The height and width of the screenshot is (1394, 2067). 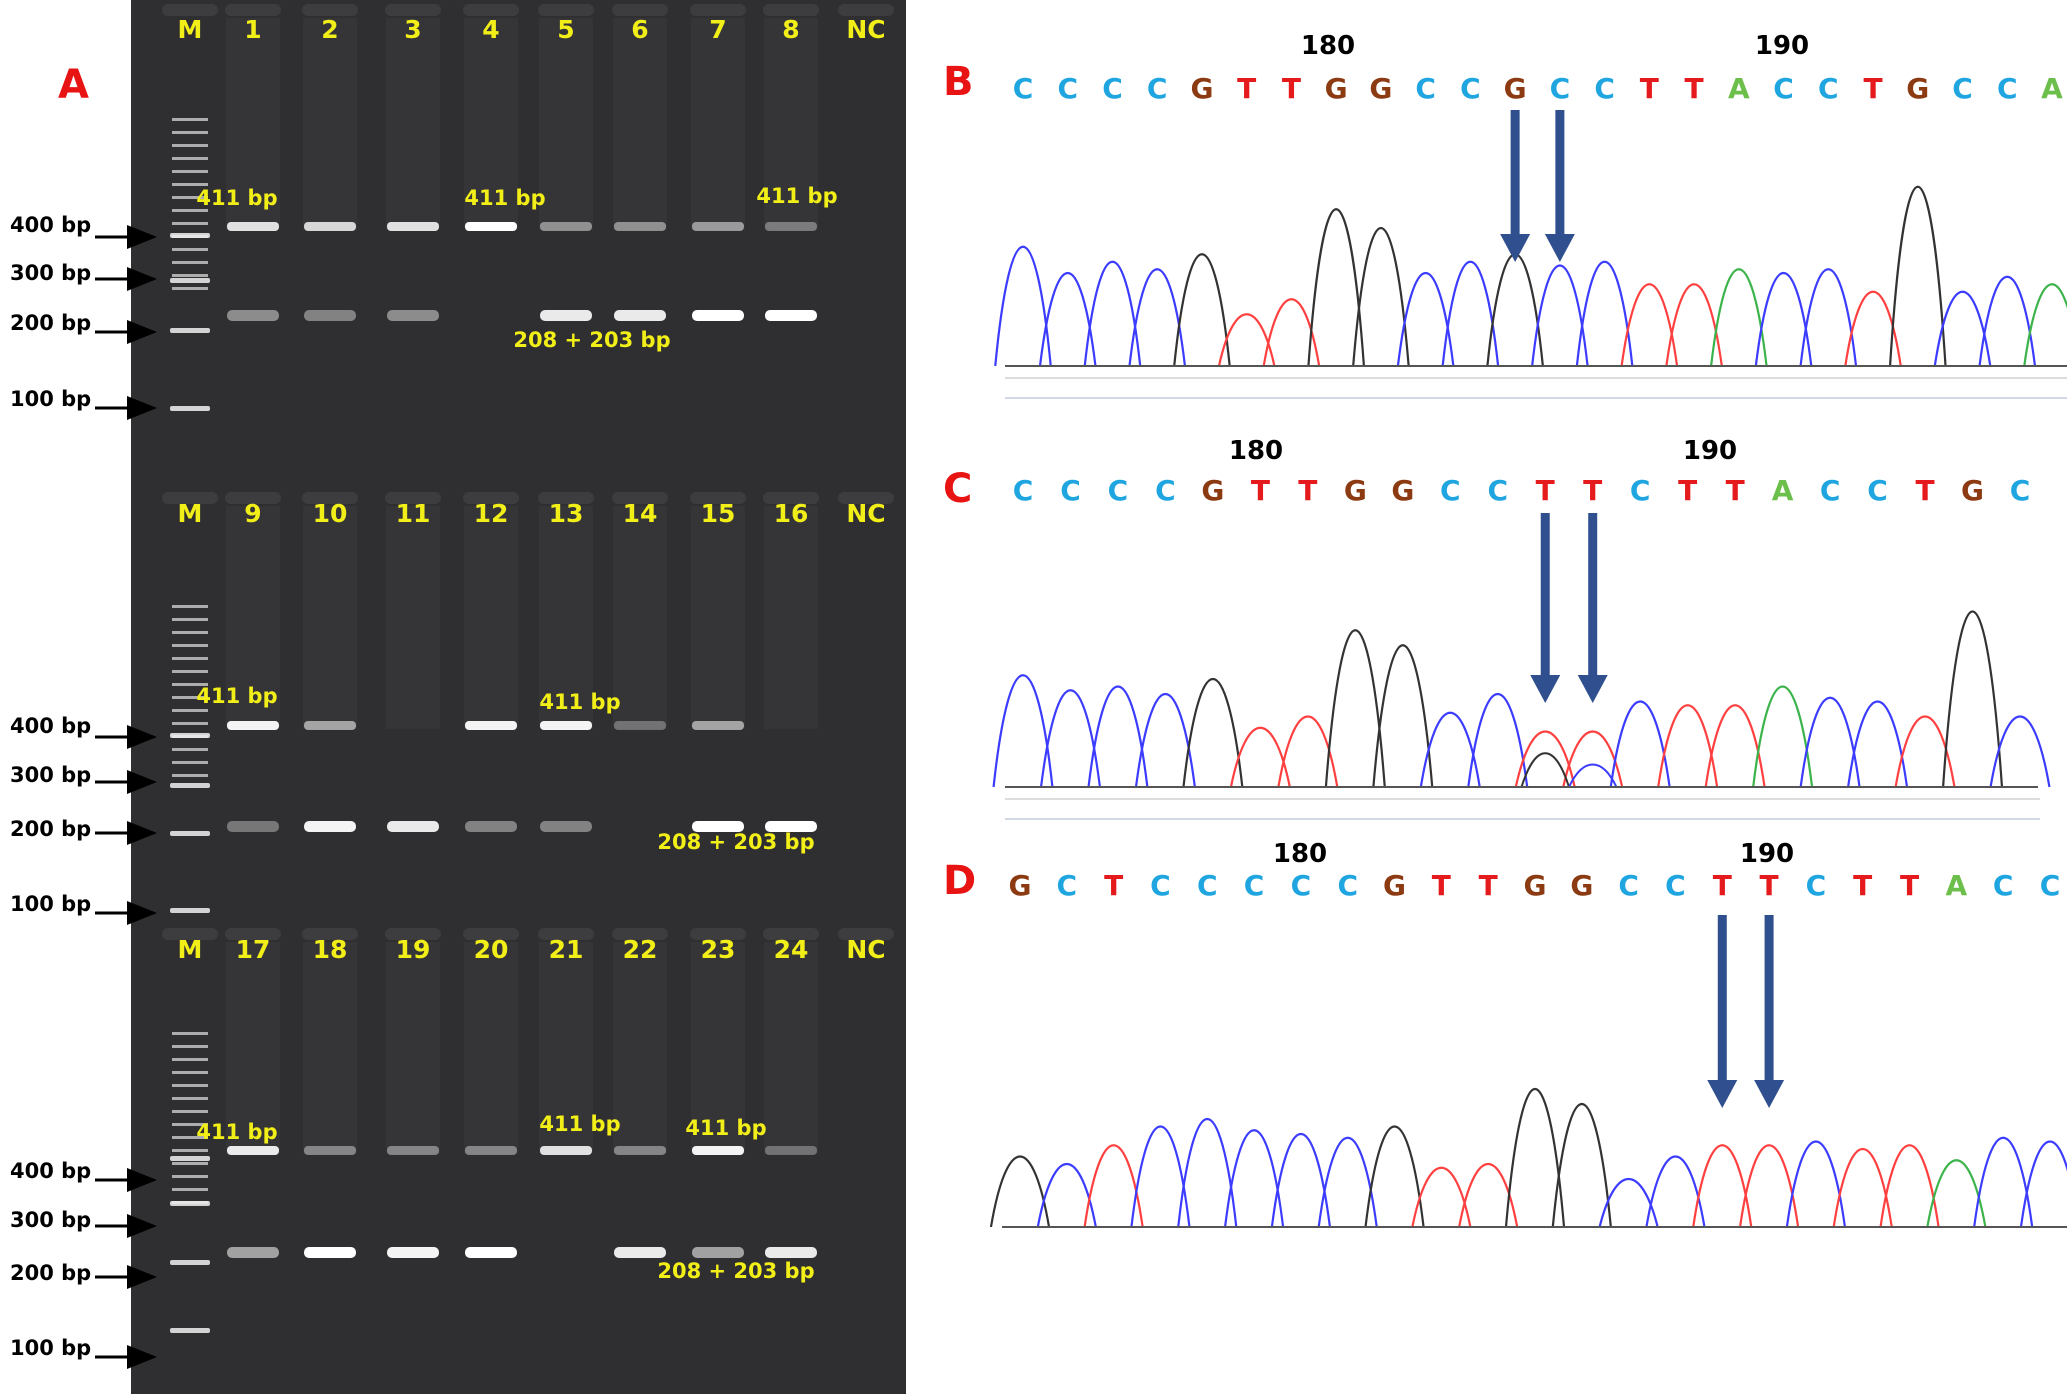 I want to click on lane-label: 19, so click(x=413, y=949).